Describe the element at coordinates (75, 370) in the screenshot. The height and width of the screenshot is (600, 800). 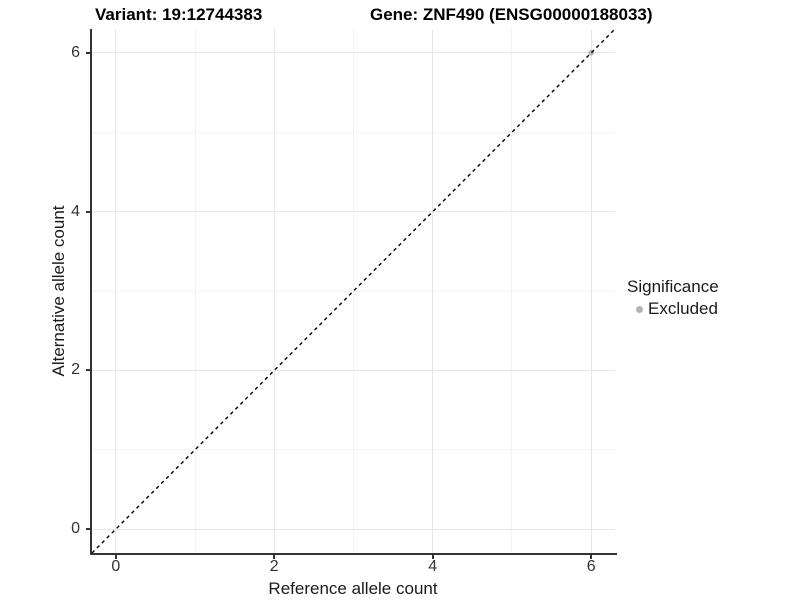
I see `y-tick-label: 2` at that location.